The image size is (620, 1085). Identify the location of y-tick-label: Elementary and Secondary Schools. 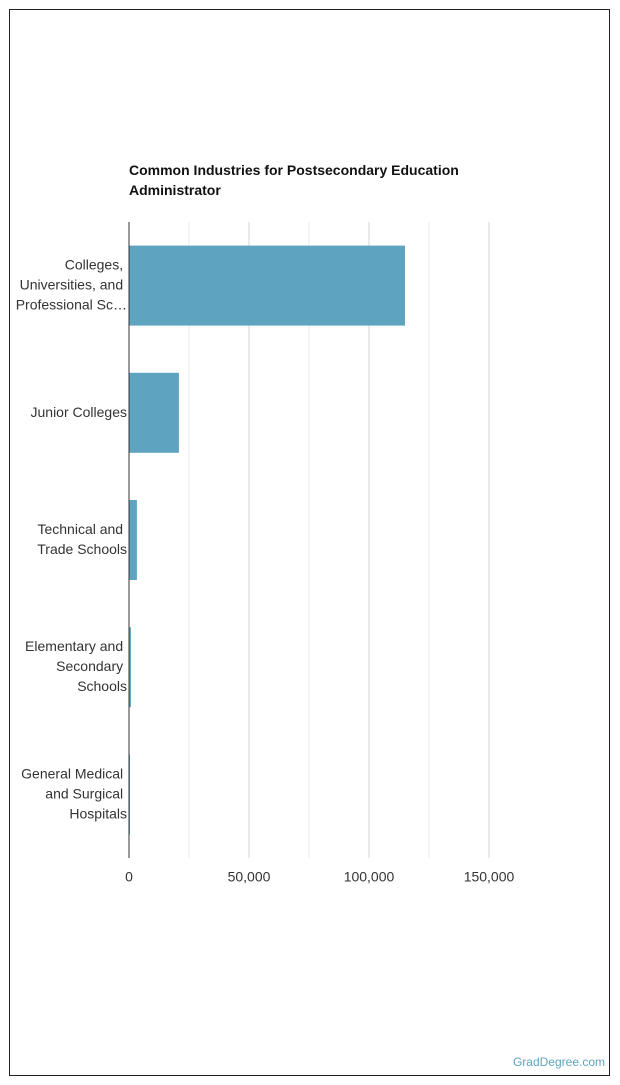
(76, 666).